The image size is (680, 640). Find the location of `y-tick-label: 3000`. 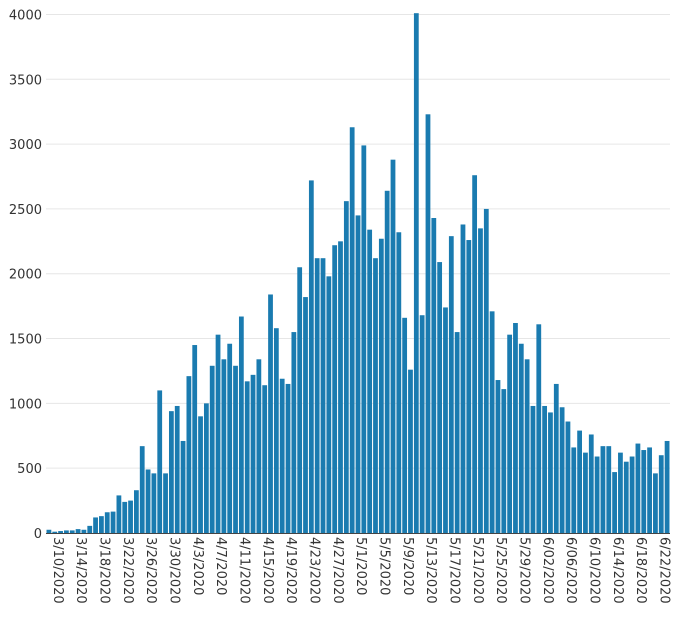

y-tick-label: 3000 is located at coordinates (25, 145).